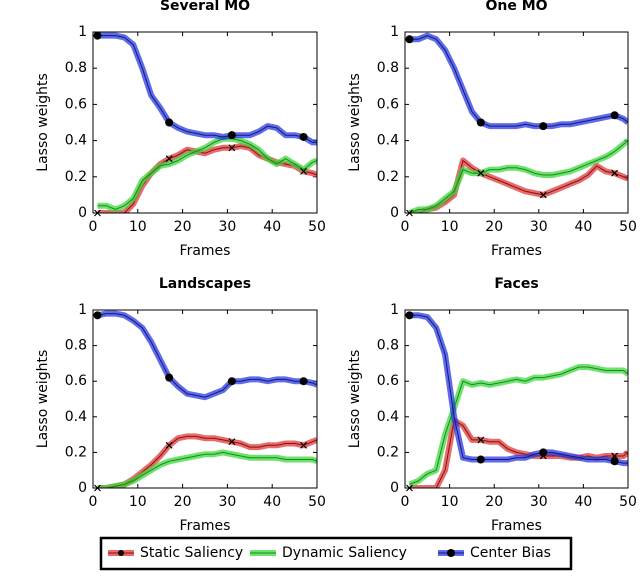 The width and height of the screenshot is (640, 580). I want to click on chart-title: One MO, so click(516, 7).